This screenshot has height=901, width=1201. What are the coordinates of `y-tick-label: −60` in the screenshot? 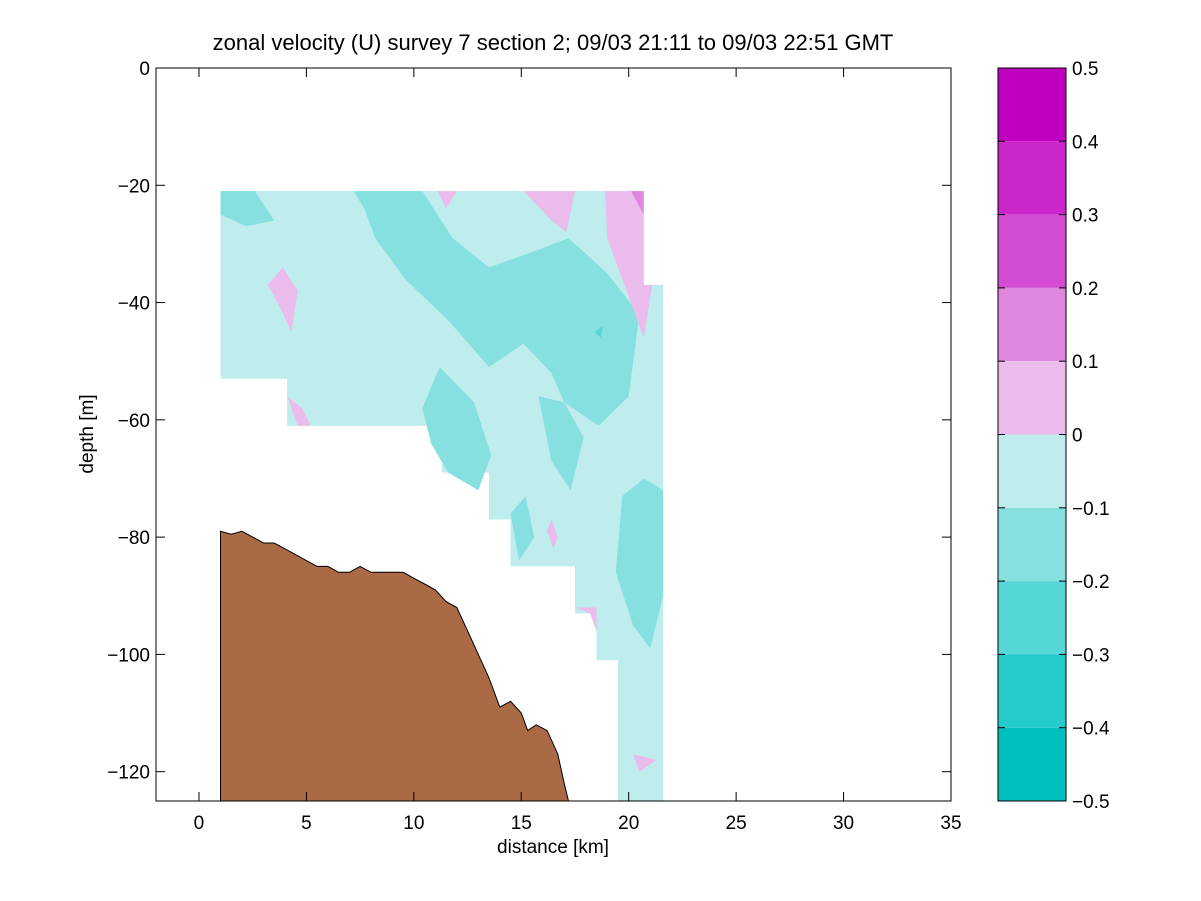 It's located at (134, 421).